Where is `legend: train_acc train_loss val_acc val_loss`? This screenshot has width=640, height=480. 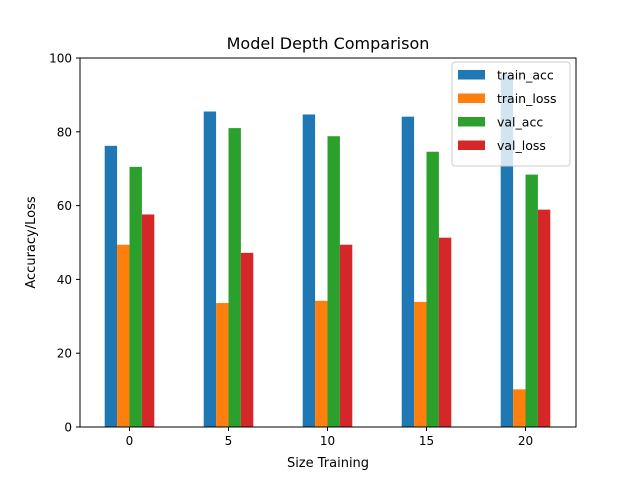 legend: train_acc train_loss val_acc val_loss is located at coordinates (511, 114).